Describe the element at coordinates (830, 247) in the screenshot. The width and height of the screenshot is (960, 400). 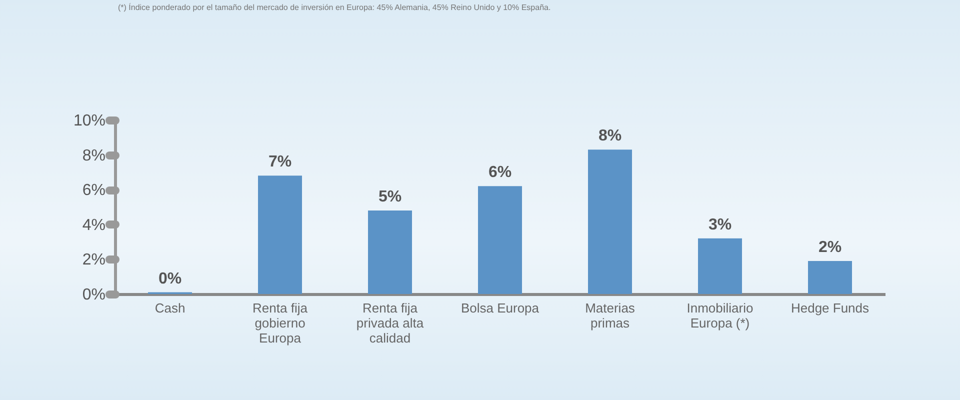
I see `data-label: 2%` at that location.